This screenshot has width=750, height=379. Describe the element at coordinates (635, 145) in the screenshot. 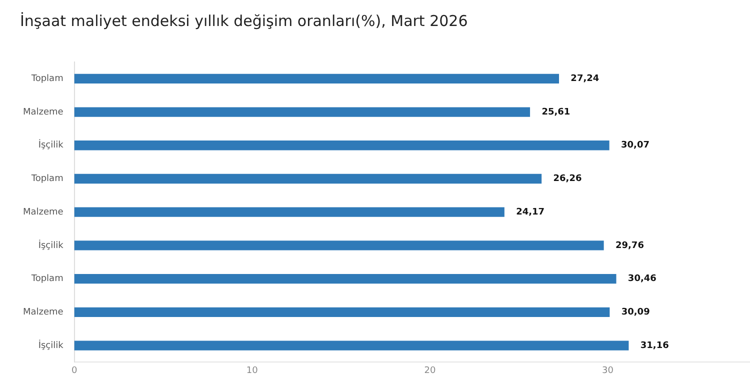

I see `data-label: 30,07` at that location.